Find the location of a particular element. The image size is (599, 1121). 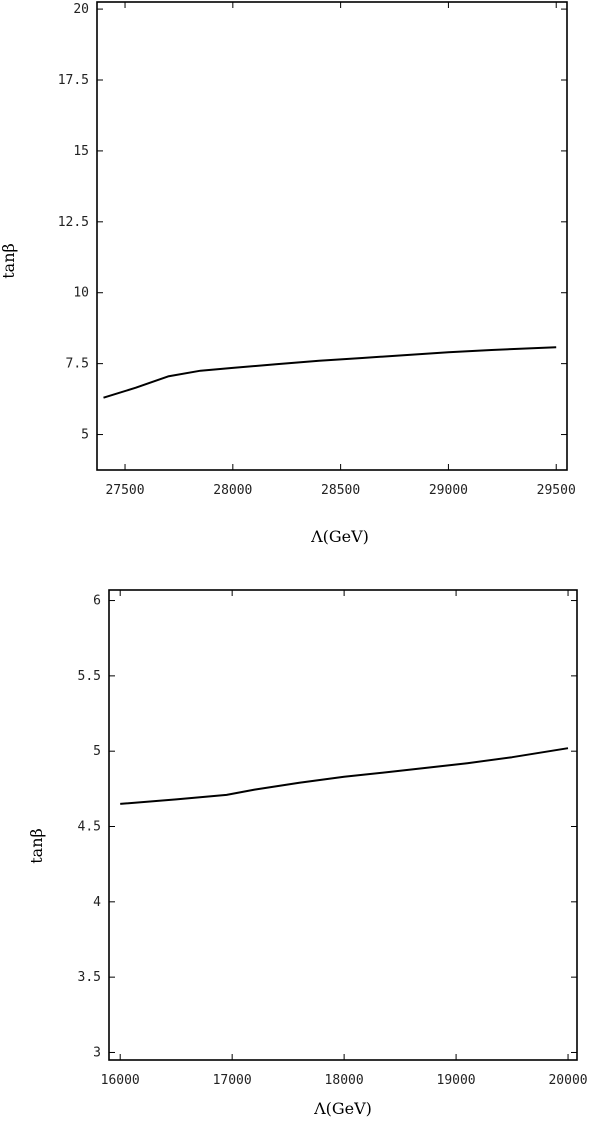

y-tick-label: 20 is located at coordinates (81, 9).